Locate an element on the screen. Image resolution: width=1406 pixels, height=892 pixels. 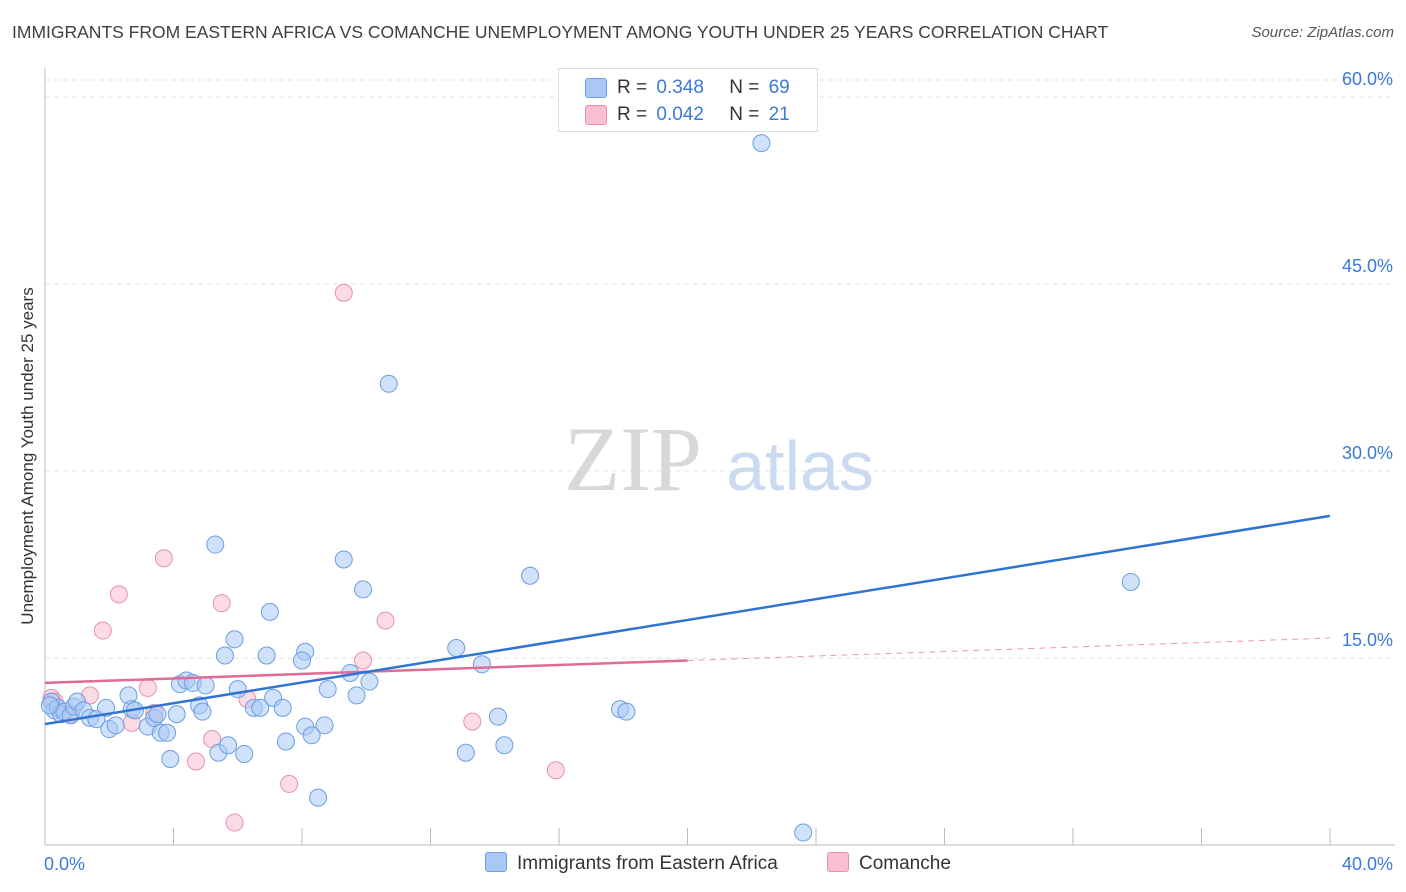
bottom-legend-label: Comanche is located at coordinates (905, 863).